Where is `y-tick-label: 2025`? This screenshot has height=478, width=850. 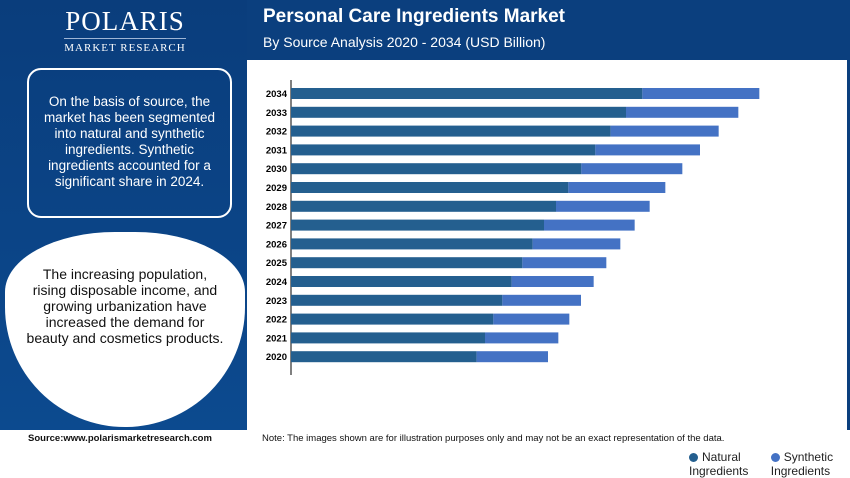
y-tick-label: 2025 is located at coordinates (277, 263).